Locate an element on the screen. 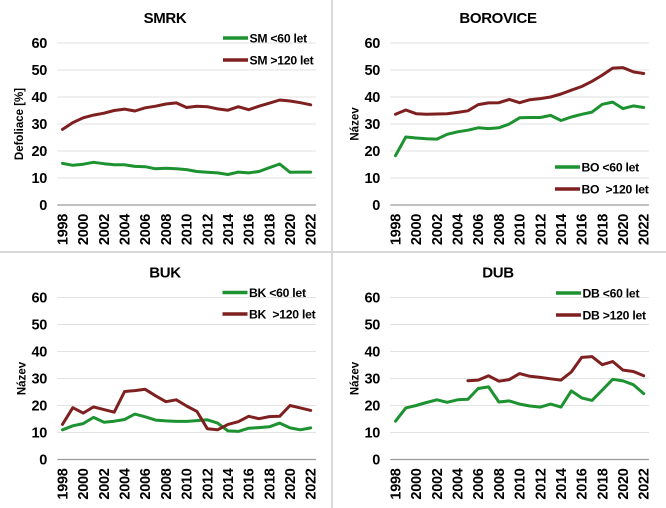  svg-text: BO <60 let is located at coordinates (611, 168).